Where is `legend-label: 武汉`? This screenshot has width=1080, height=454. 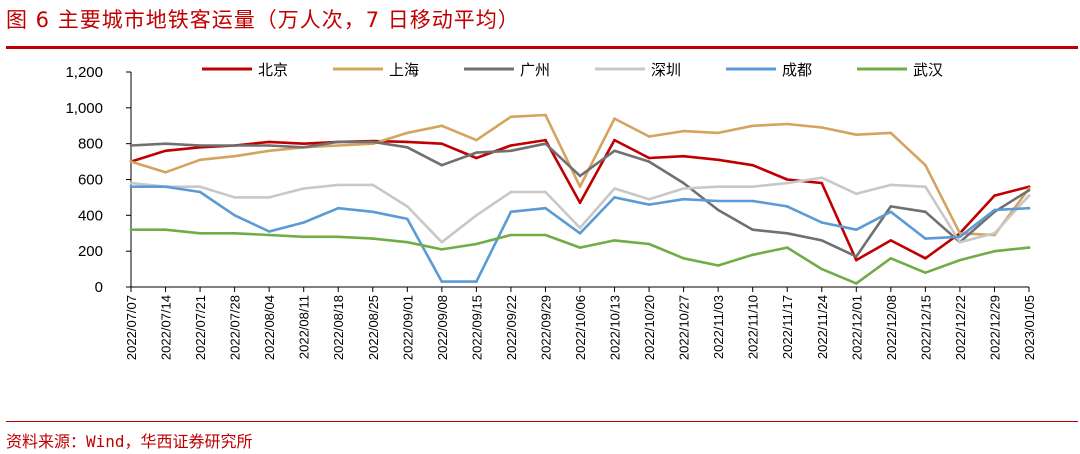 legend-label: 武汉 is located at coordinates (928, 70).